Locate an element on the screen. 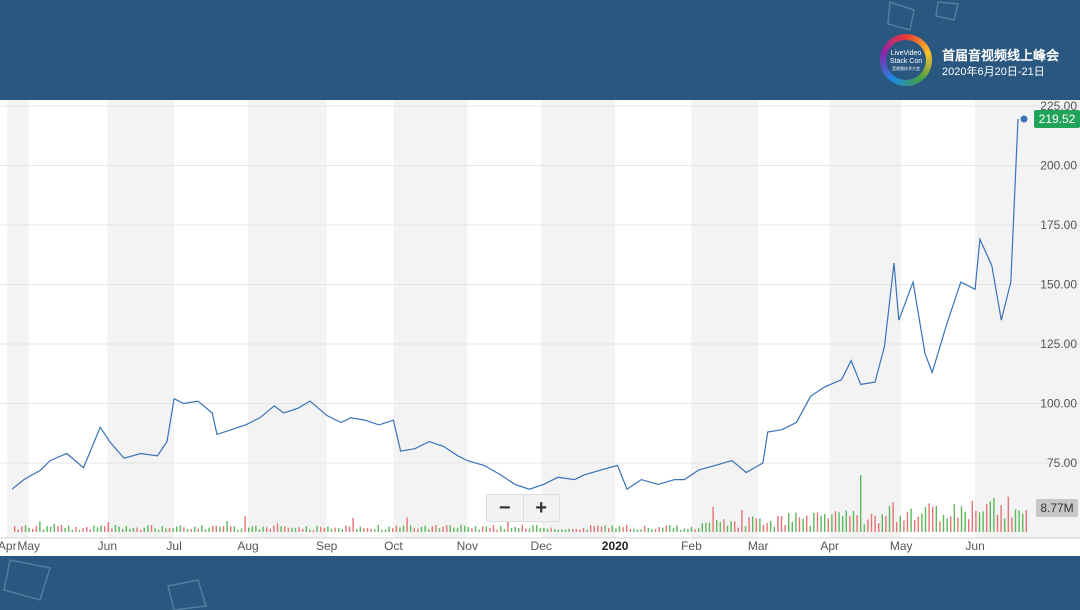 The width and height of the screenshot is (1080, 610). y-tick-label: 200.00 is located at coordinates (1058, 165).